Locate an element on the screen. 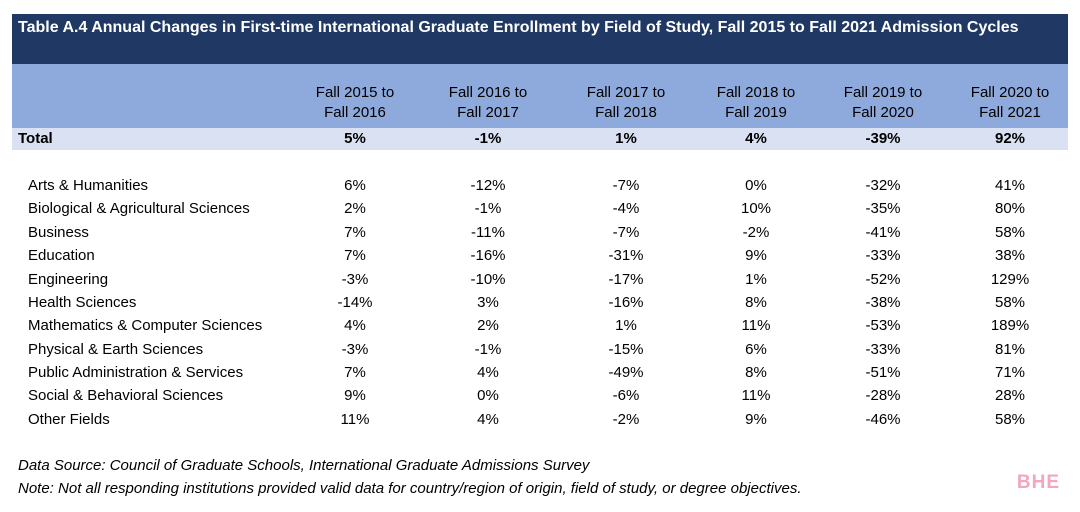  row-label: Physical & Earth Sciences is located at coordinates (116, 349).